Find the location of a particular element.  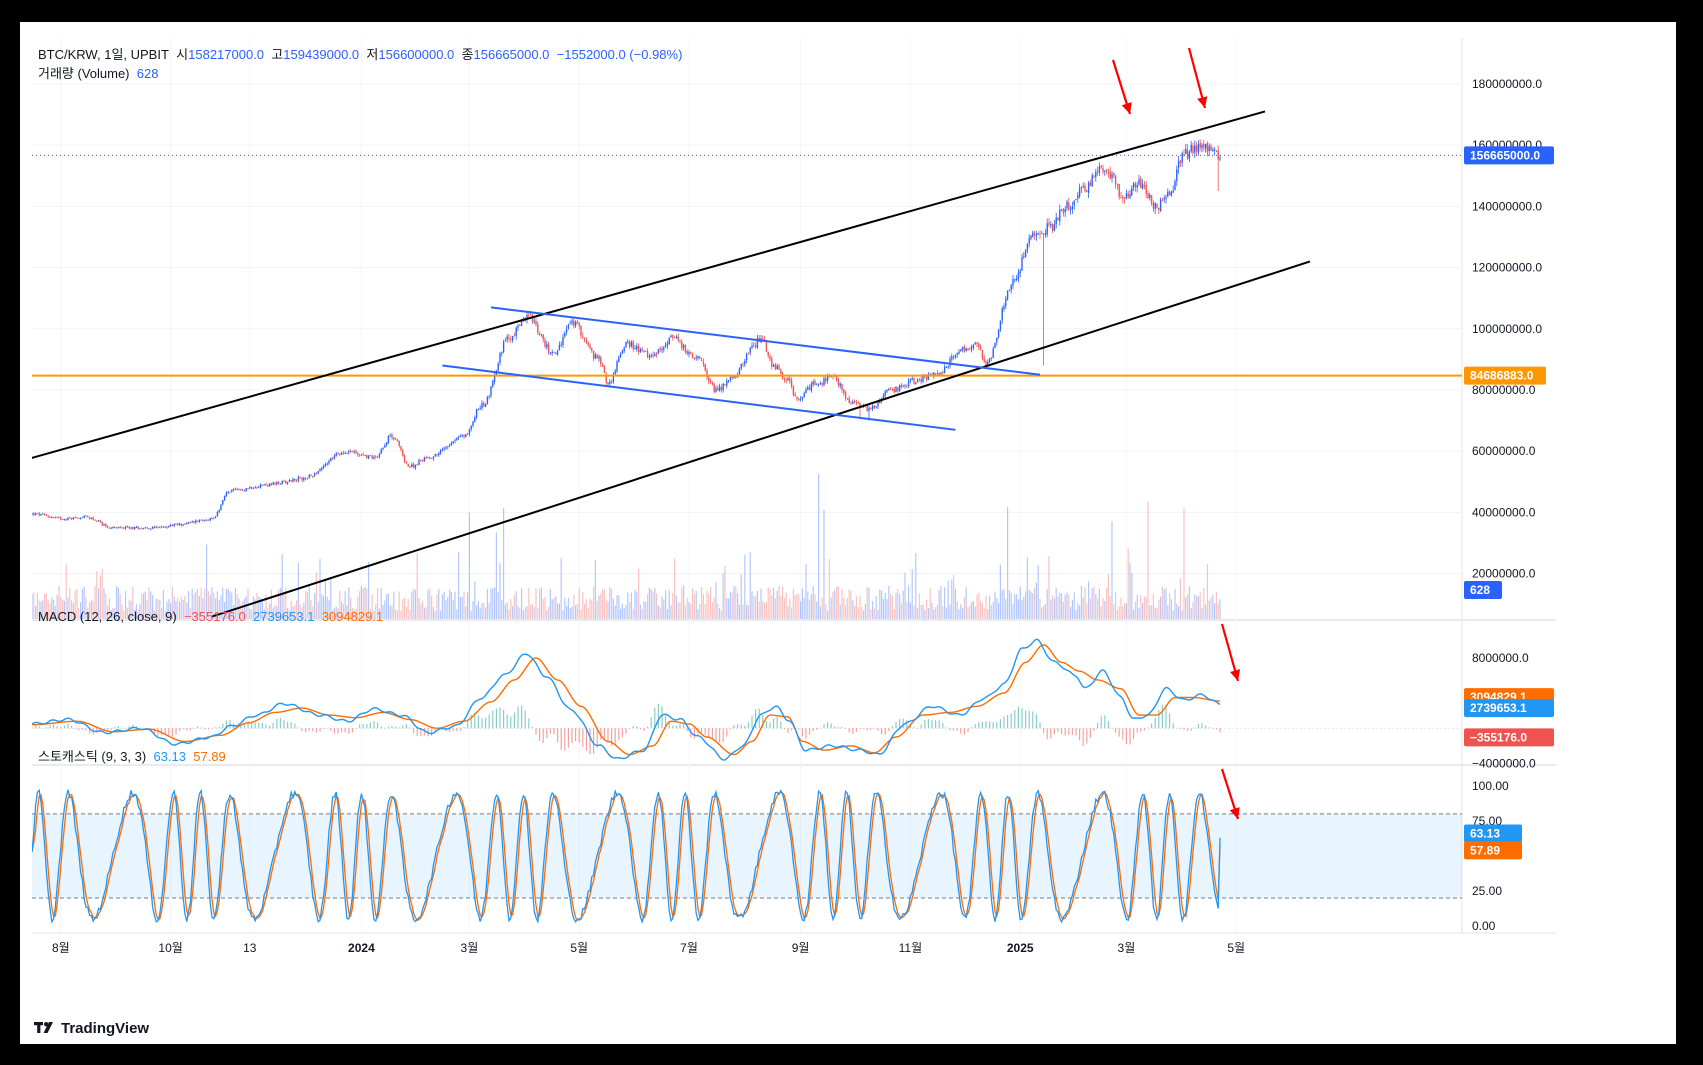

macd-label: MACD (12, 26, close, 9) is located at coordinates (107, 616).